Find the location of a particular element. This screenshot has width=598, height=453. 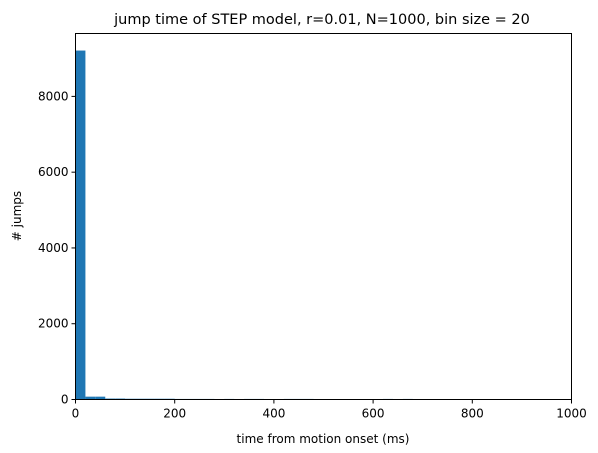

x-tick-label-0: 0 is located at coordinates (76, 414).